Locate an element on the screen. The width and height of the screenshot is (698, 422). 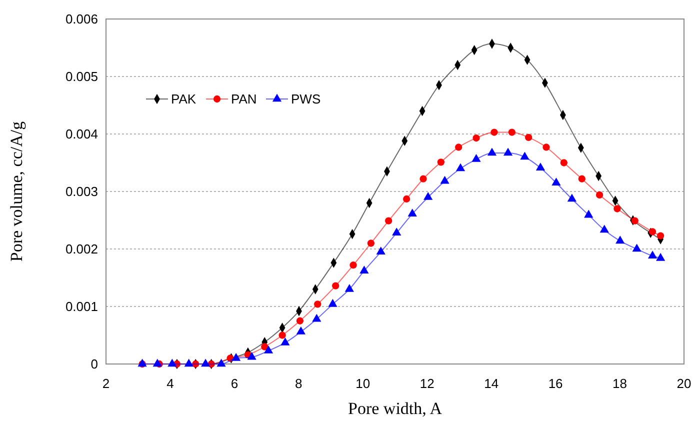
legend-label: PAN is located at coordinates (244, 99).